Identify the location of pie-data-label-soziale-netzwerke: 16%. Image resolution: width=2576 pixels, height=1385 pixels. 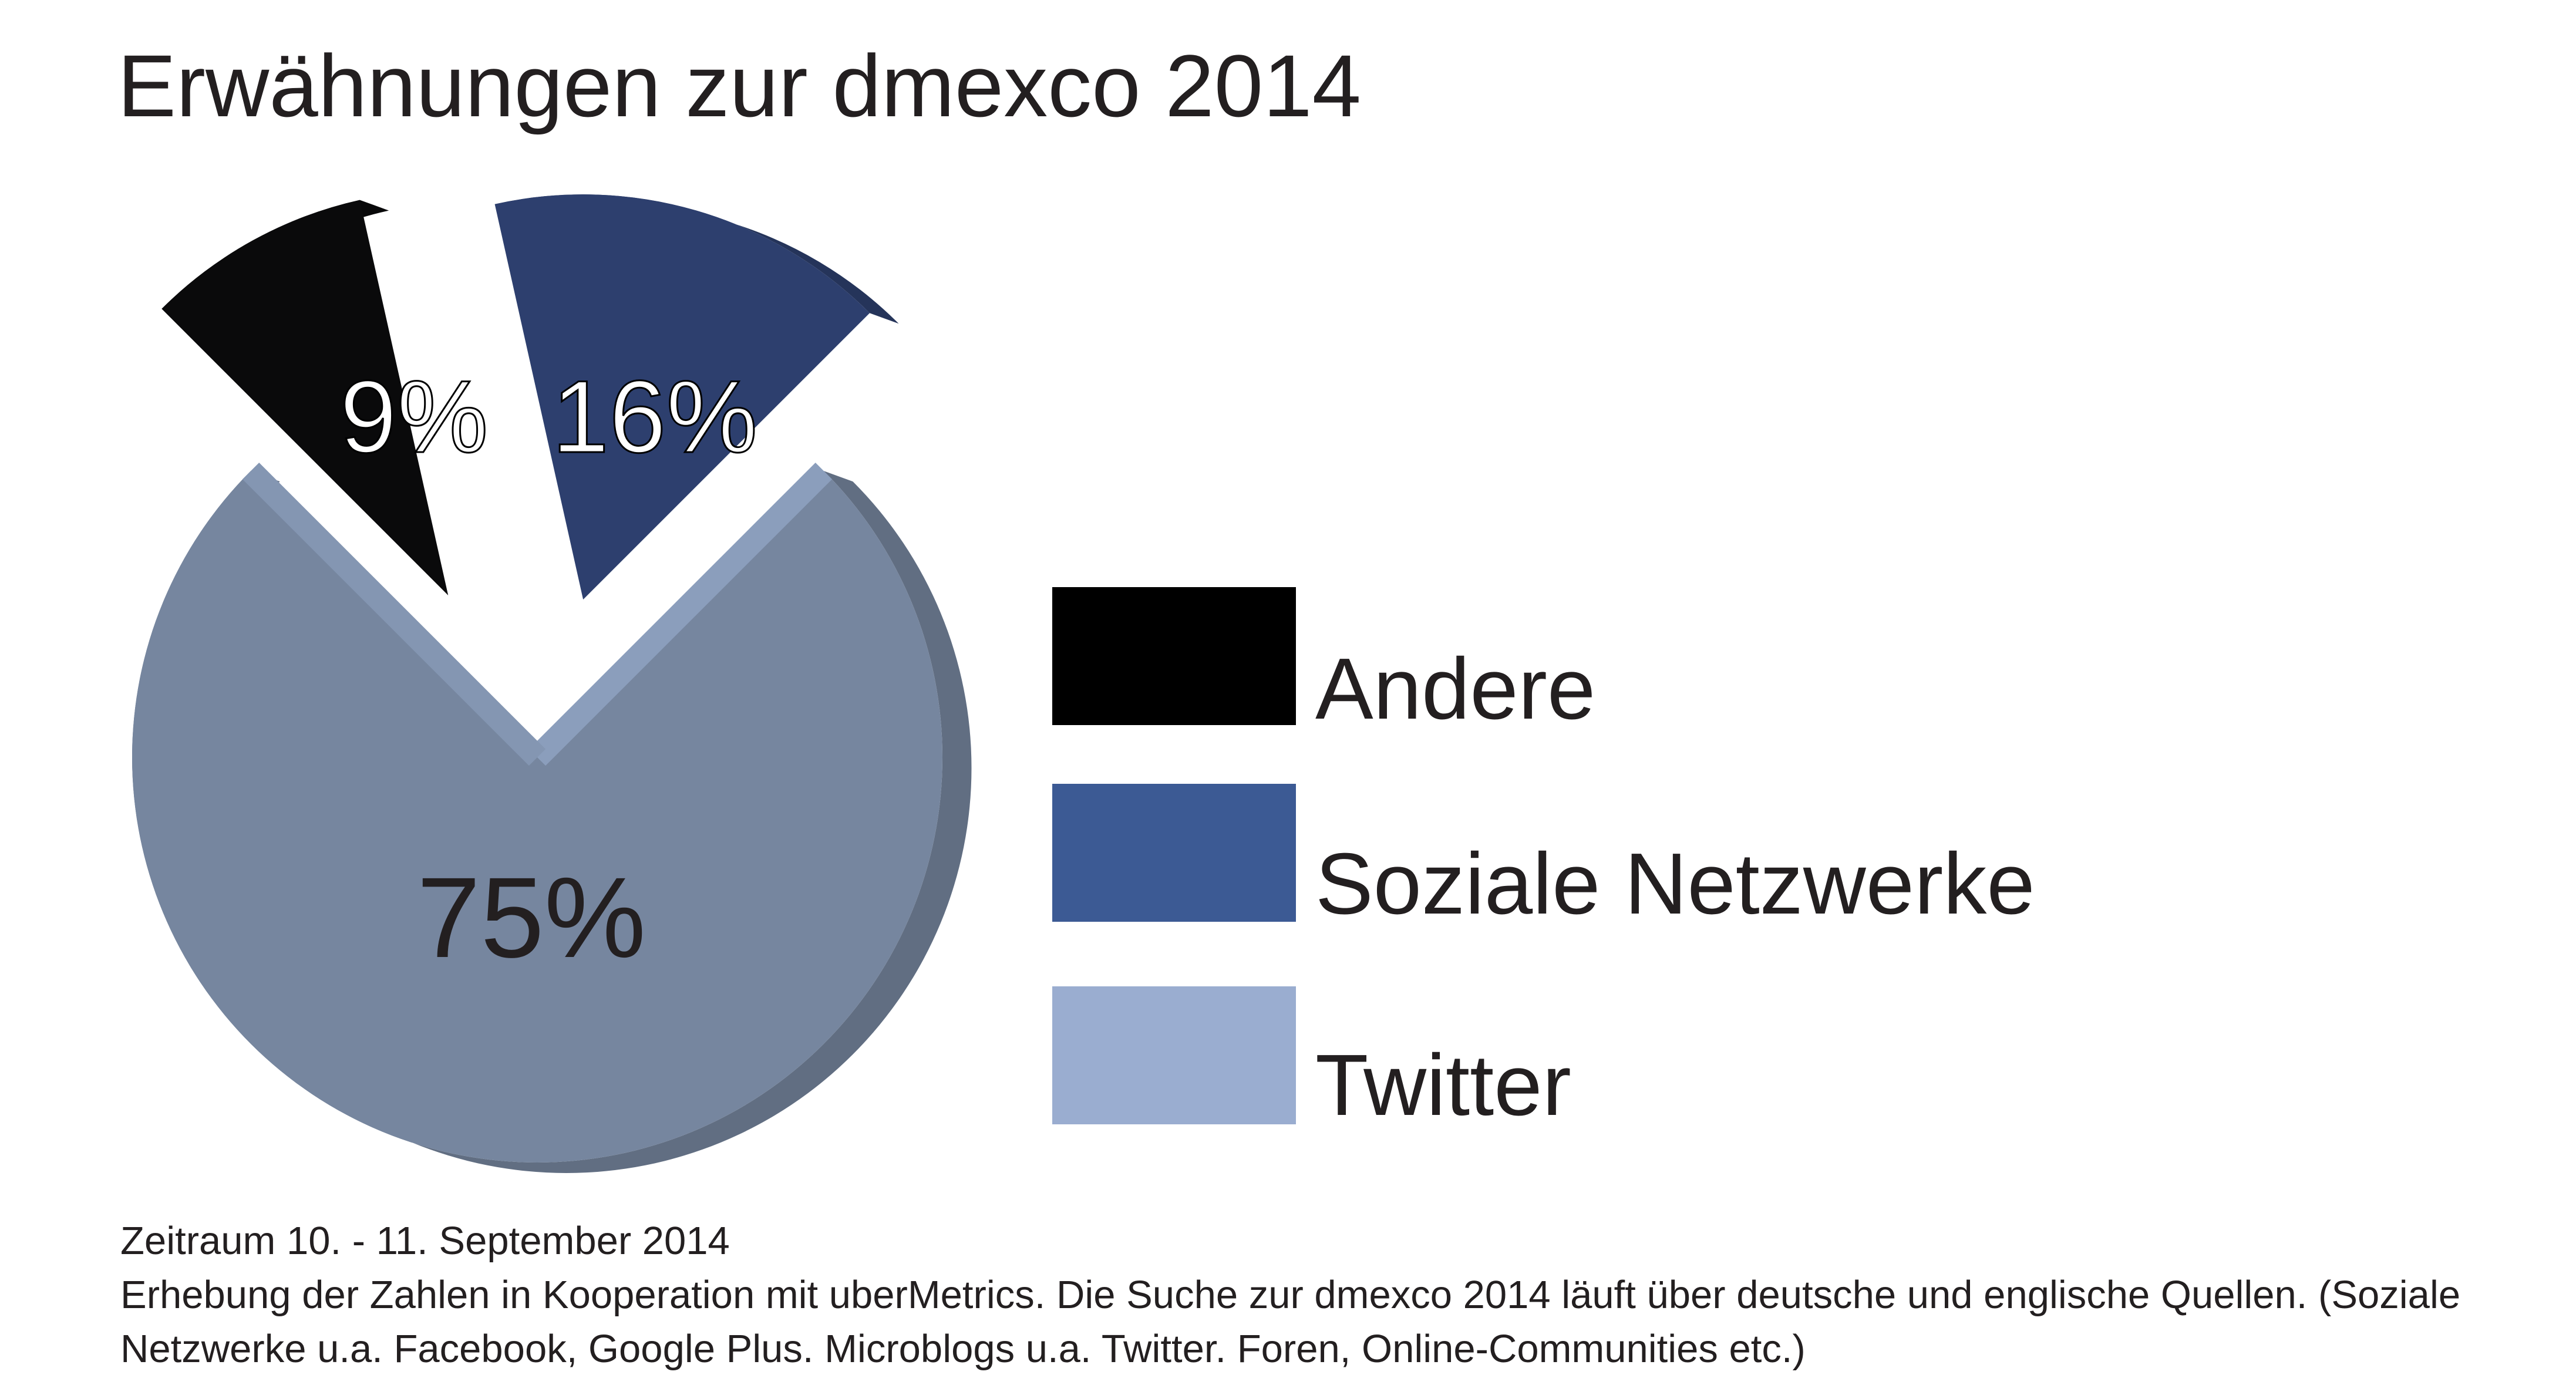
(654, 417).